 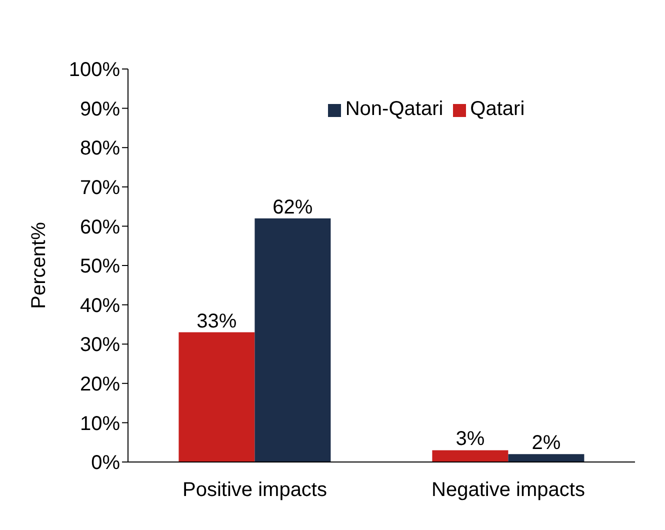 What do you see at coordinates (394, 109) in the screenshot?
I see `legend-label: Non-Qatari` at bounding box center [394, 109].